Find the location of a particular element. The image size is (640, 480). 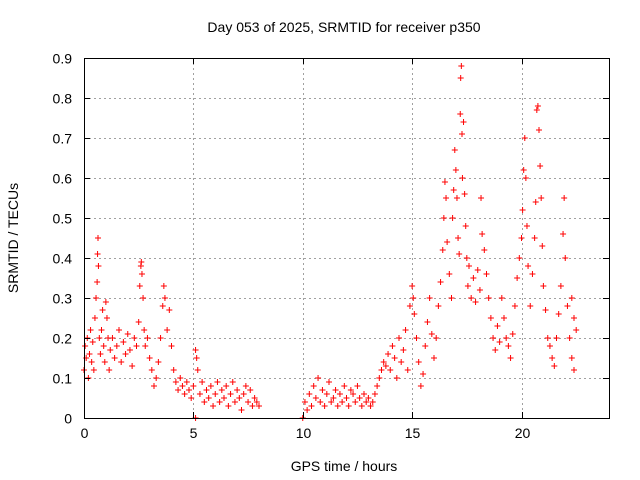

x-tick-label: 0 is located at coordinates (85, 433).